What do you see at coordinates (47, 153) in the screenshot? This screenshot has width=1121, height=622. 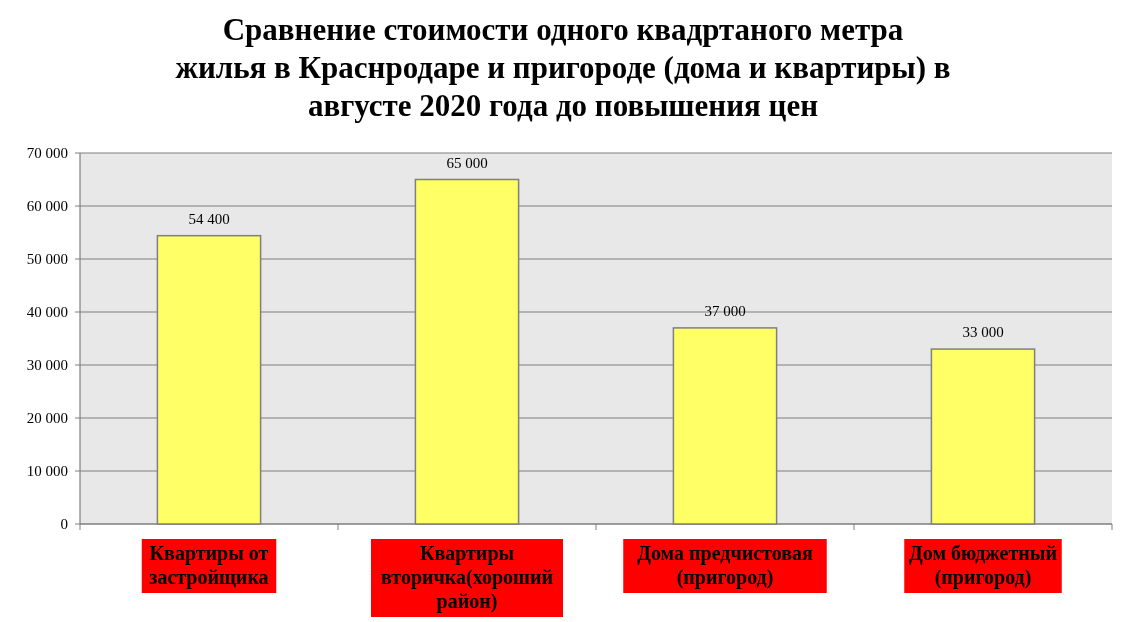 I see `y-tick-label: 70 000` at bounding box center [47, 153].